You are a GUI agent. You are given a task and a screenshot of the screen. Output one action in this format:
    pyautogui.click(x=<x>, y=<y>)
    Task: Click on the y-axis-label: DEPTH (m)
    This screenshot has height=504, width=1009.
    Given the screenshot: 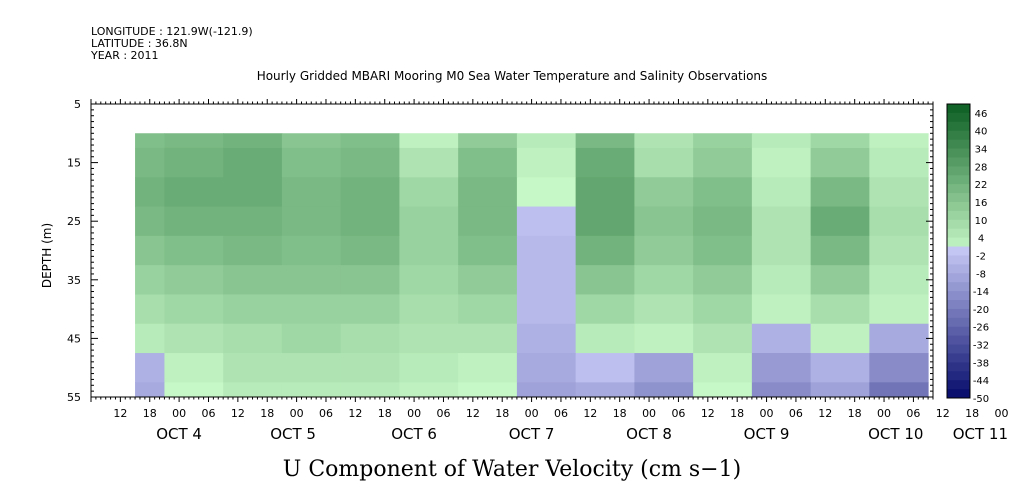 What is the action you would take?
    pyautogui.click(x=47, y=255)
    